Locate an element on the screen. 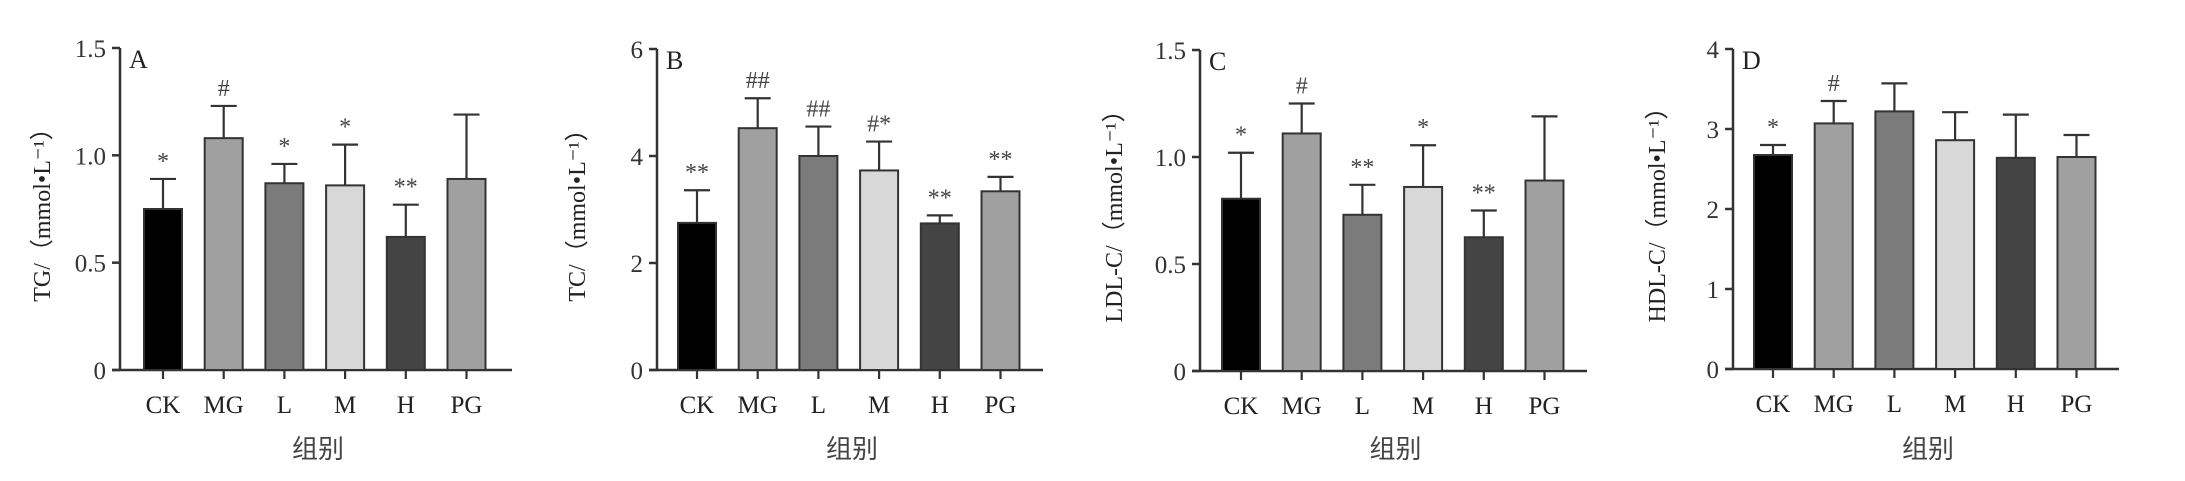  y-axis-label: HDL-C/（mmol•L⁻¹） is located at coordinates (1658, 209).